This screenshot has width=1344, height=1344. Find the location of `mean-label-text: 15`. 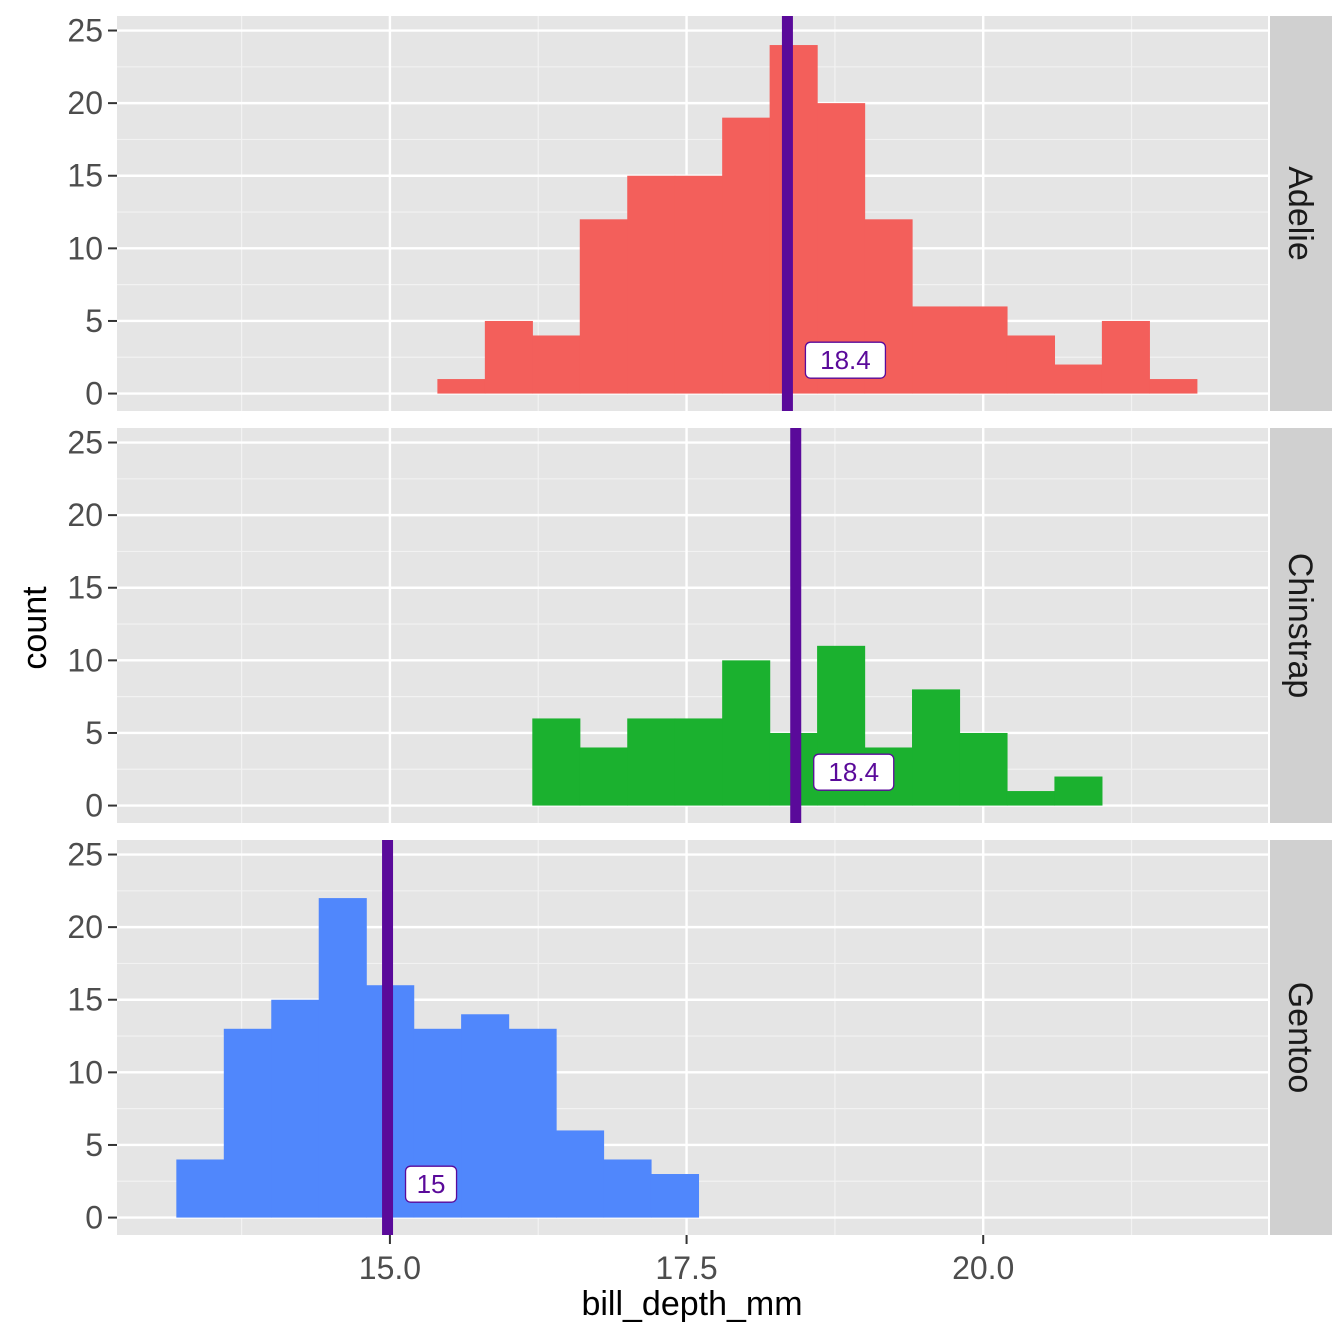

mean-label-text: 15 is located at coordinates (431, 1184).